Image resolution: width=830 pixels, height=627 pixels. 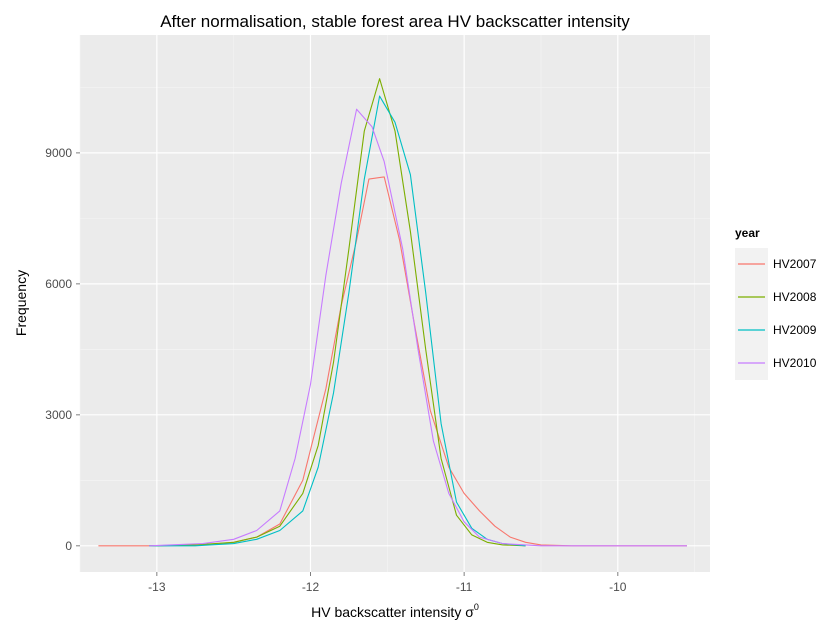 I want to click on x-tick-label: -10, so click(x=618, y=587).